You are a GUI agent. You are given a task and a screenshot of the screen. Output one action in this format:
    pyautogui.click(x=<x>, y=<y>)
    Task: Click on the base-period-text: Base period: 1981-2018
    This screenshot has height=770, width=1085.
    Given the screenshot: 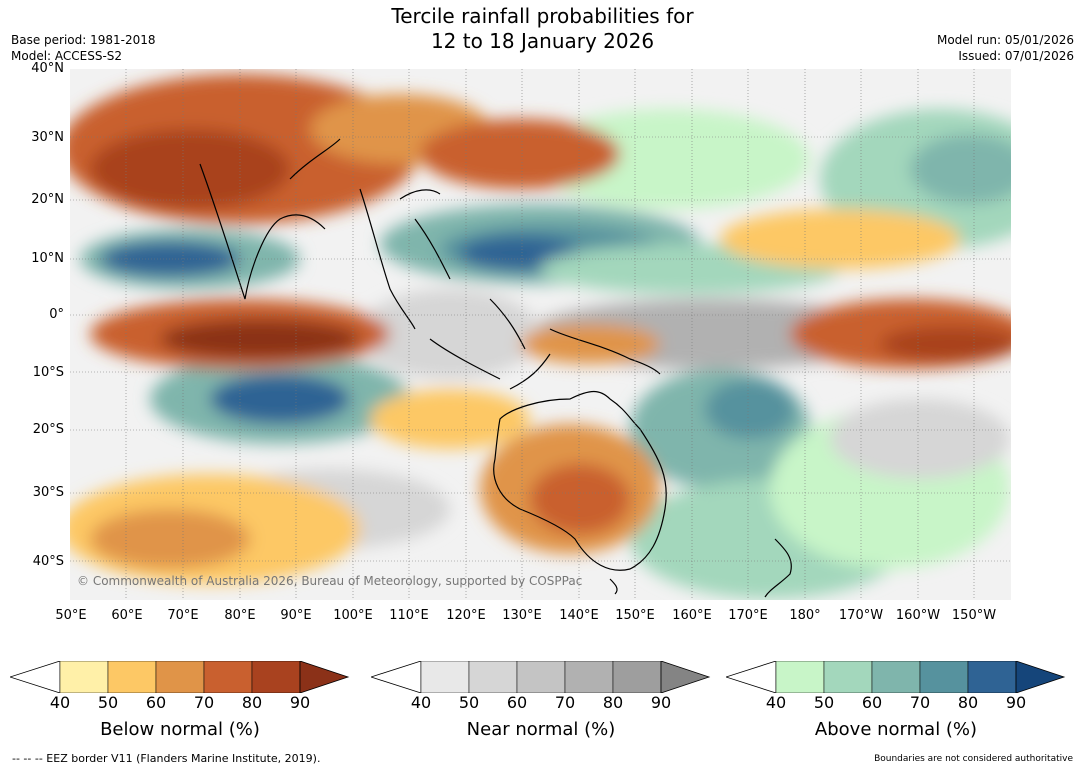 What is the action you would take?
    pyautogui.click(x=83, y=40)
    